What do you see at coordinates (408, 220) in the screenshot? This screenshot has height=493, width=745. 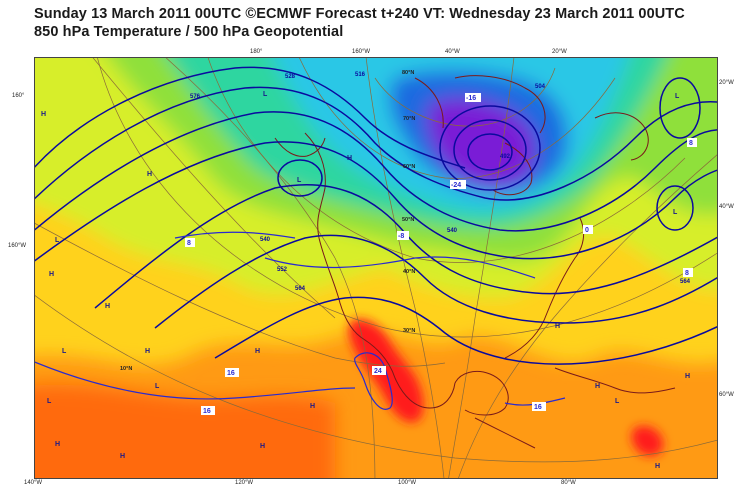 I see `lat-label-50n: 50°N` at bounding box center [408, 220].